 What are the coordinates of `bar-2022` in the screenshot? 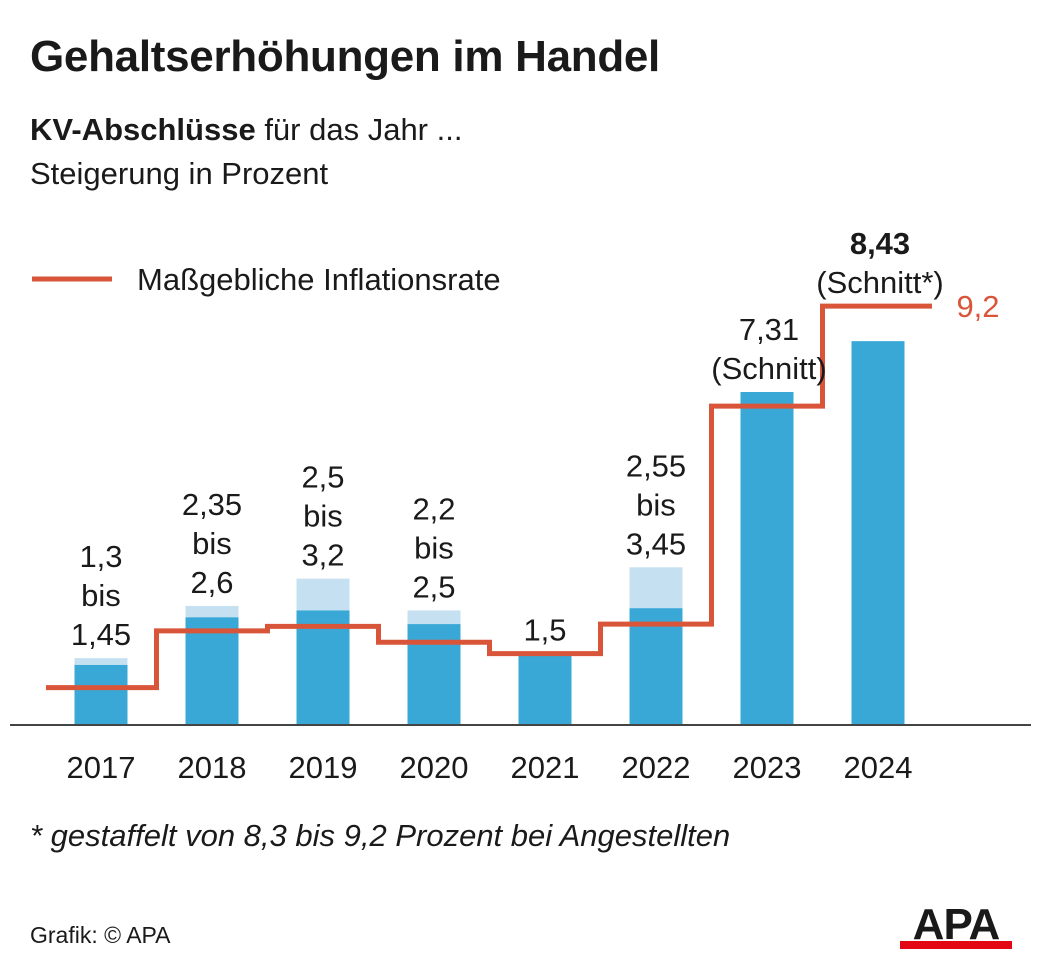 It's located at (656, 666).